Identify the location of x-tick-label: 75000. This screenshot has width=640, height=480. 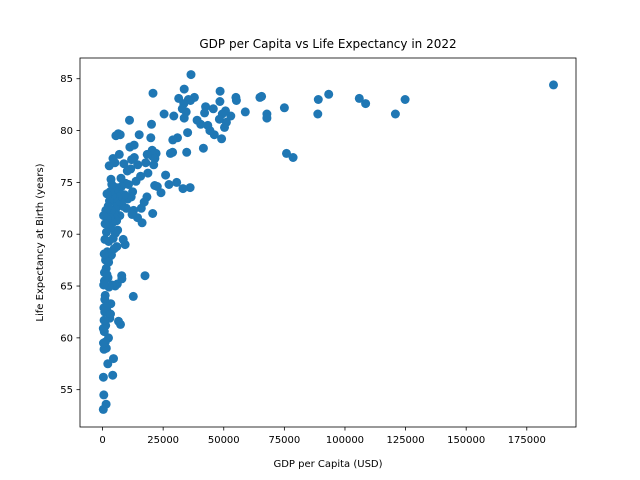
(284, 440).